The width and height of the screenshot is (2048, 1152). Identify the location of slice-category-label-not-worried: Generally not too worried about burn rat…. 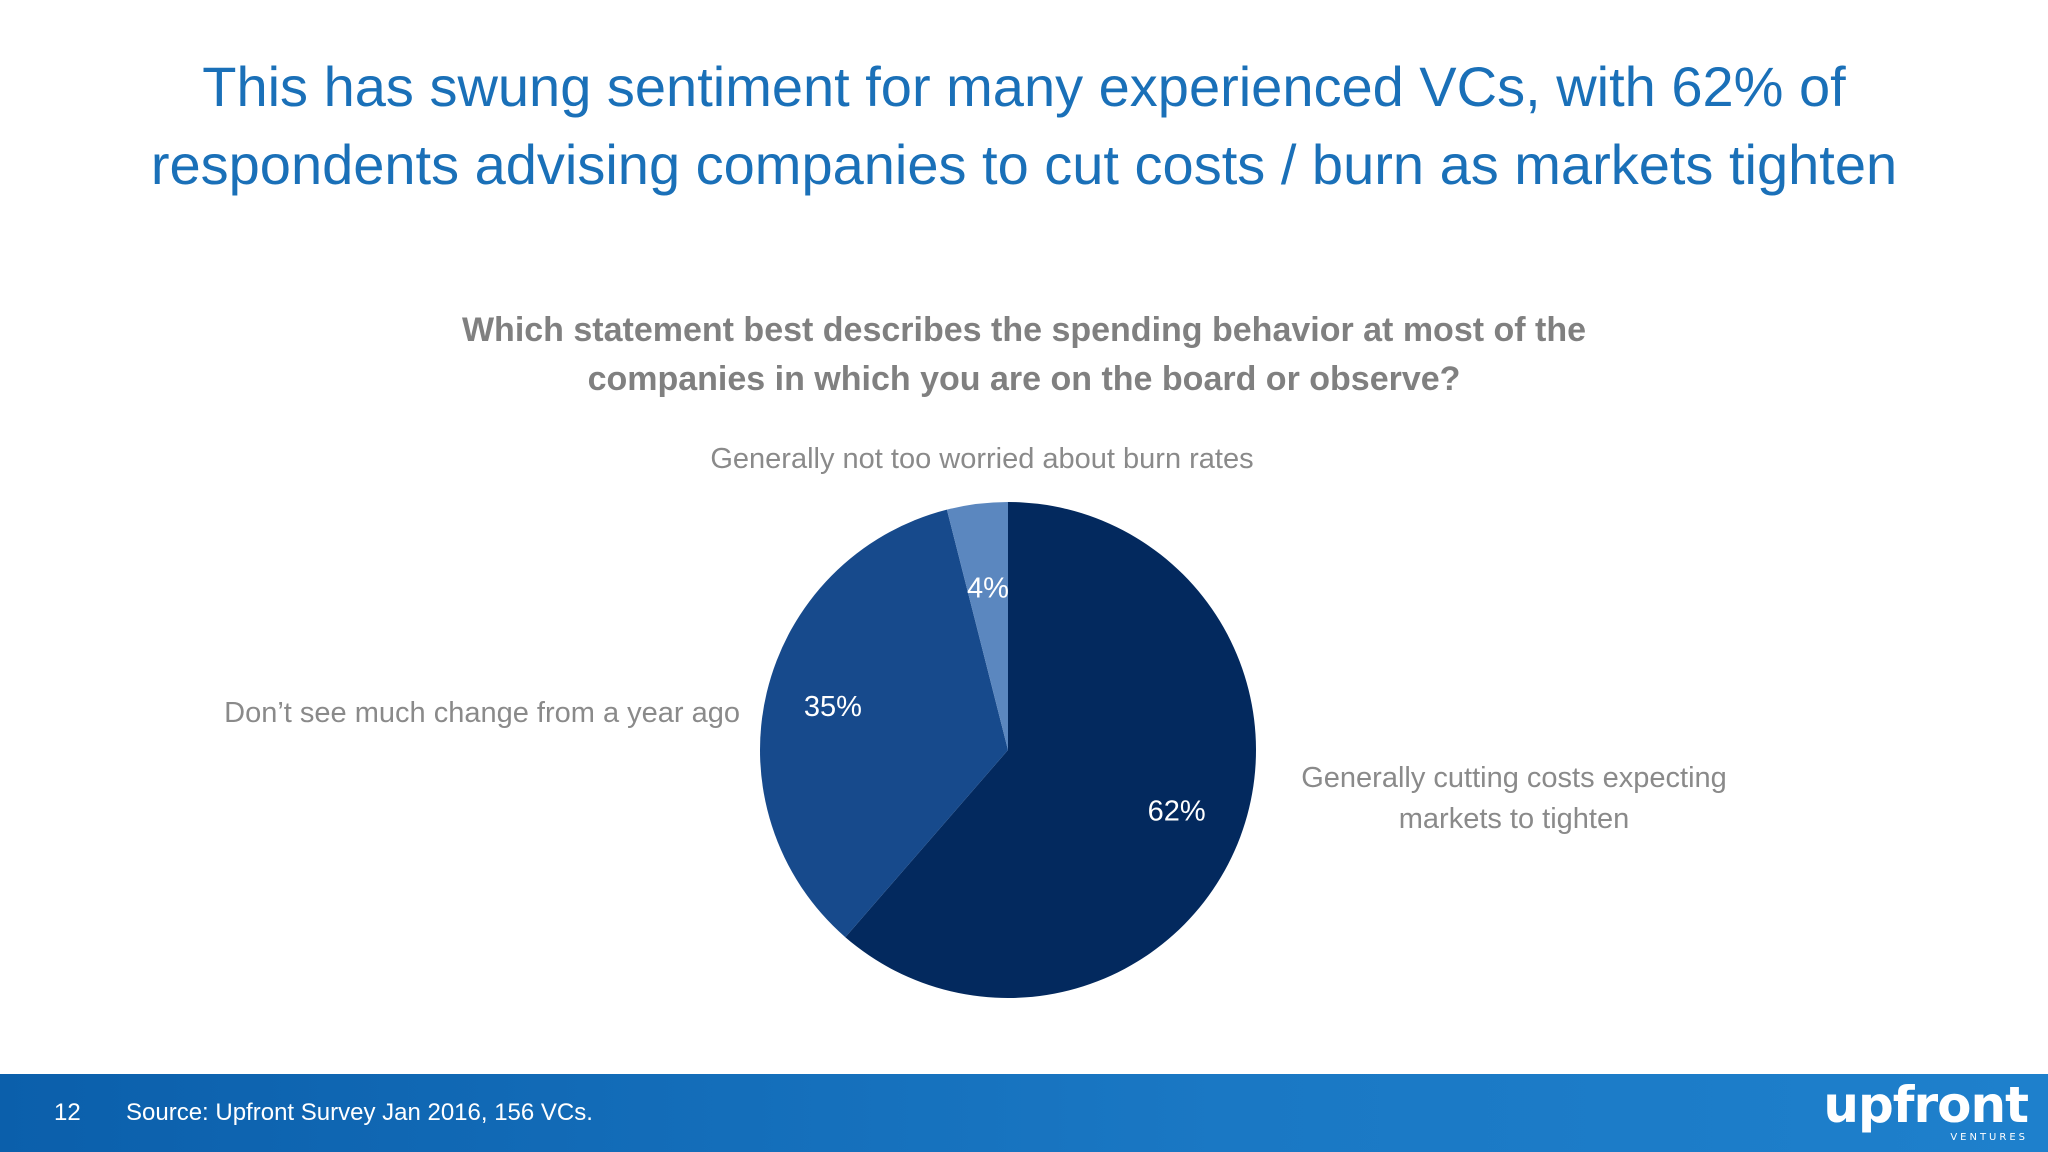
(982, 459).